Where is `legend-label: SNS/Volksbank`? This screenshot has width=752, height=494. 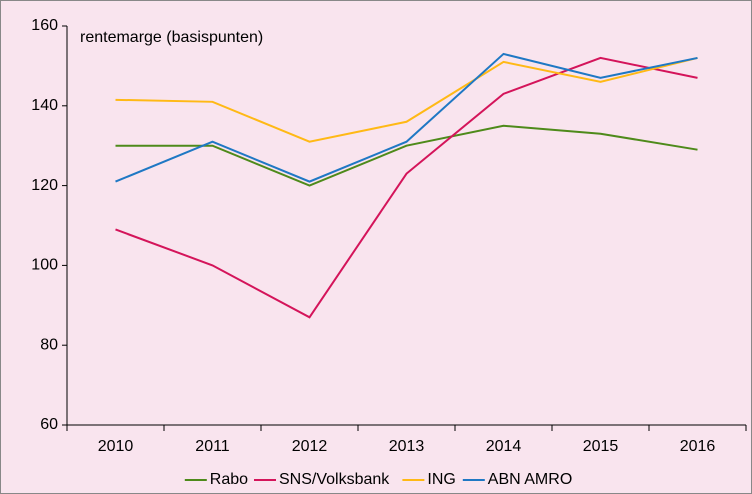 legend-label: SNS/Volksbank is located at coordinates (334, 479).